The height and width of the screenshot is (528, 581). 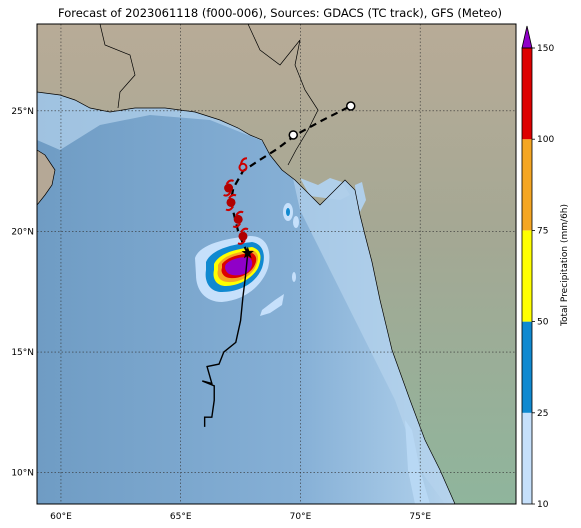 What do you see at coordinates (545, 140) in the screenshot?
I see `colorbar-tick-label: 100` at bounding box center [545, 140].